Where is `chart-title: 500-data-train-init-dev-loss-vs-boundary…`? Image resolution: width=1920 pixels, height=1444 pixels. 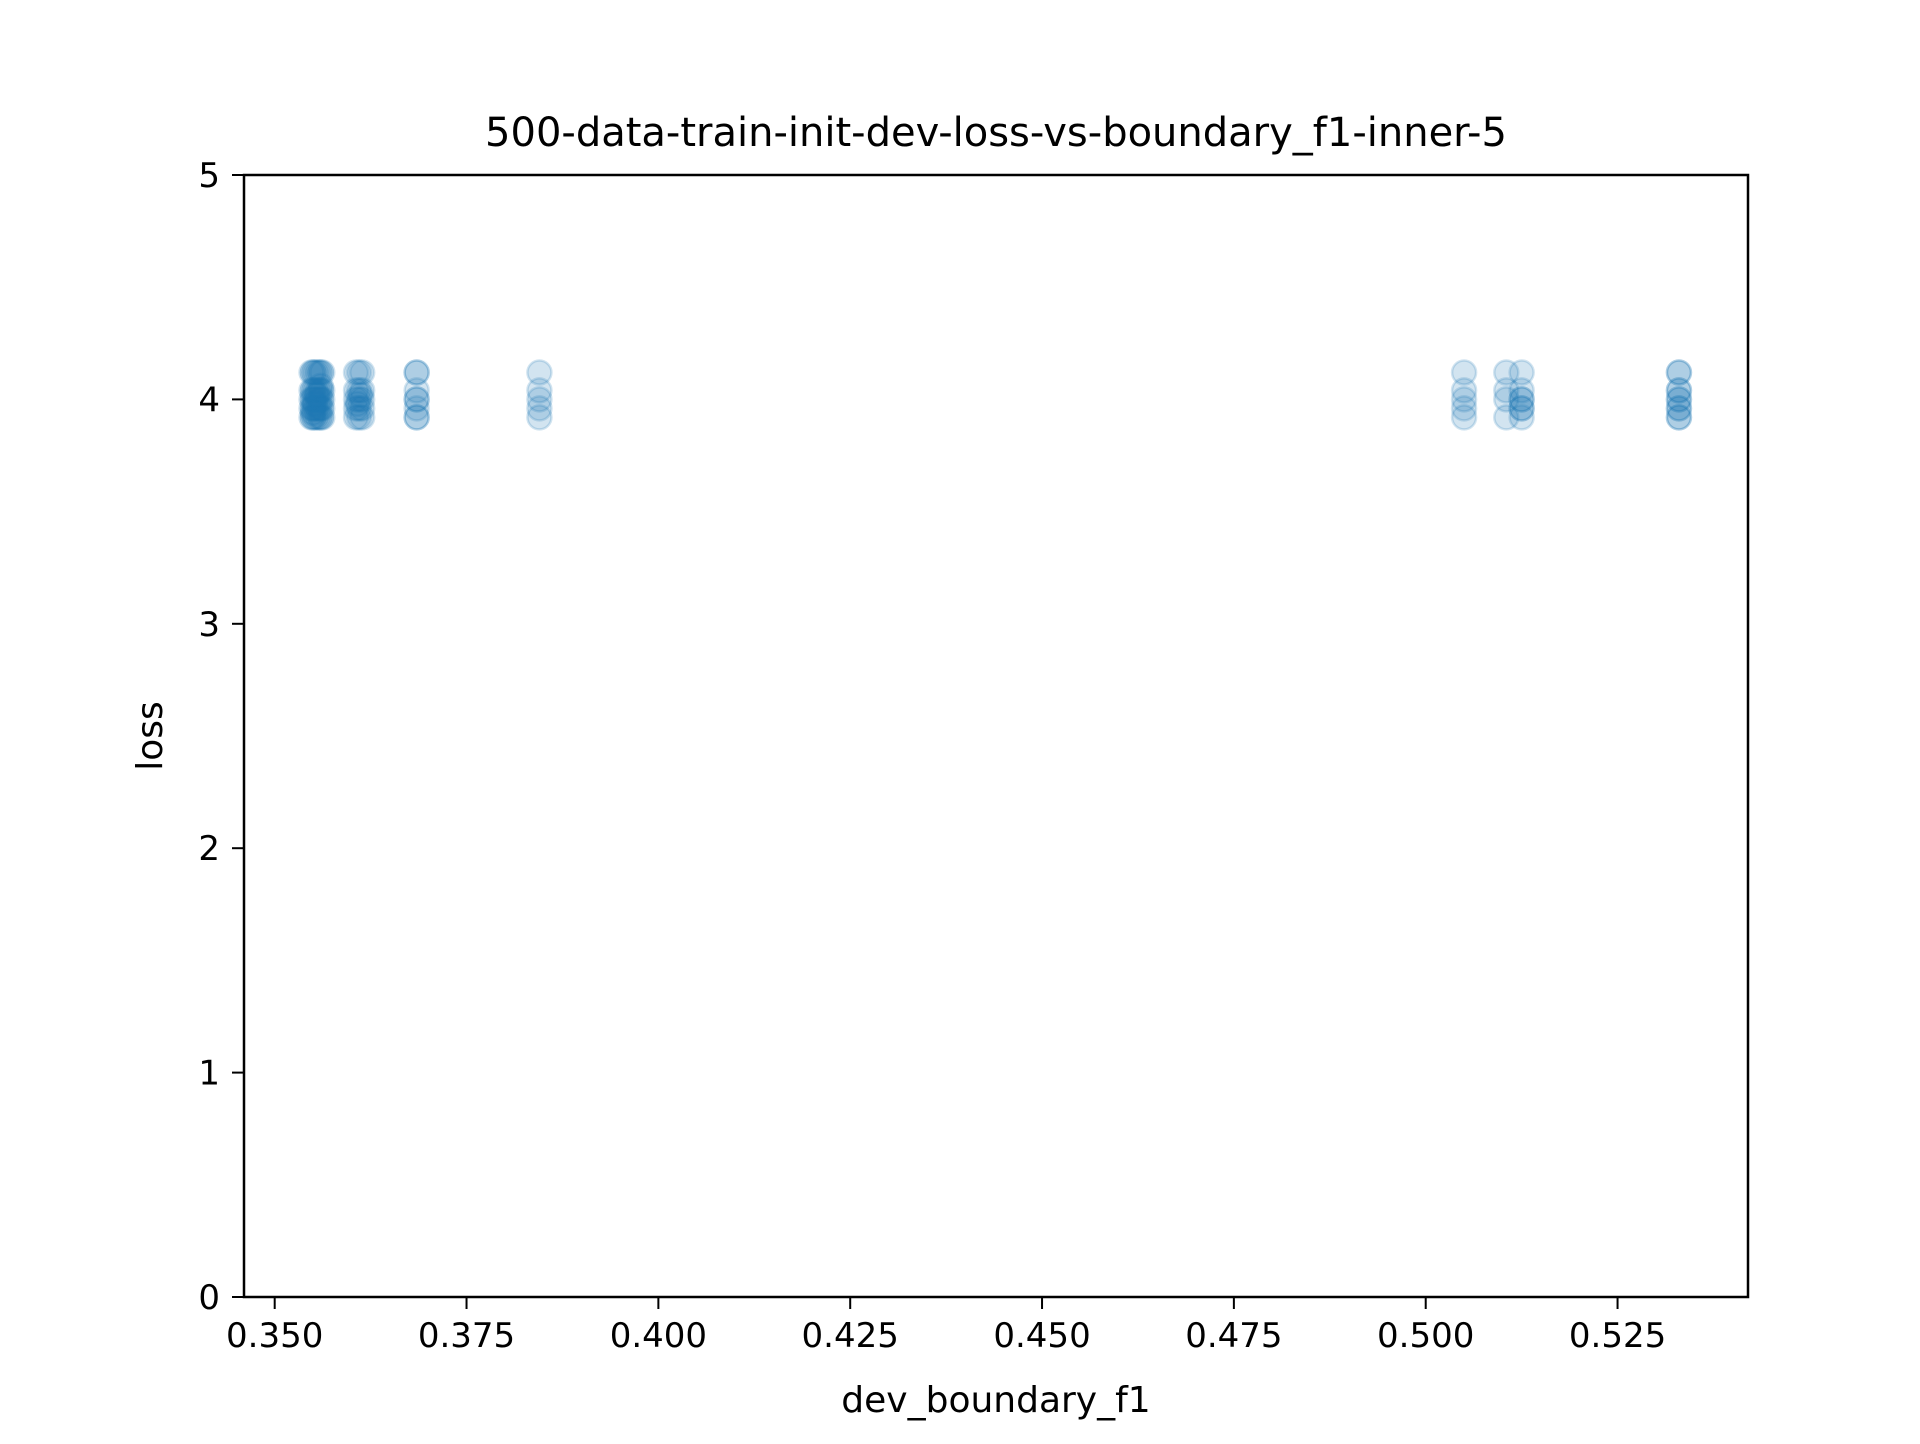 chart-title: 500-data-train-init-dev-loss-vs-boundary… is located at coordinates (996, 133).